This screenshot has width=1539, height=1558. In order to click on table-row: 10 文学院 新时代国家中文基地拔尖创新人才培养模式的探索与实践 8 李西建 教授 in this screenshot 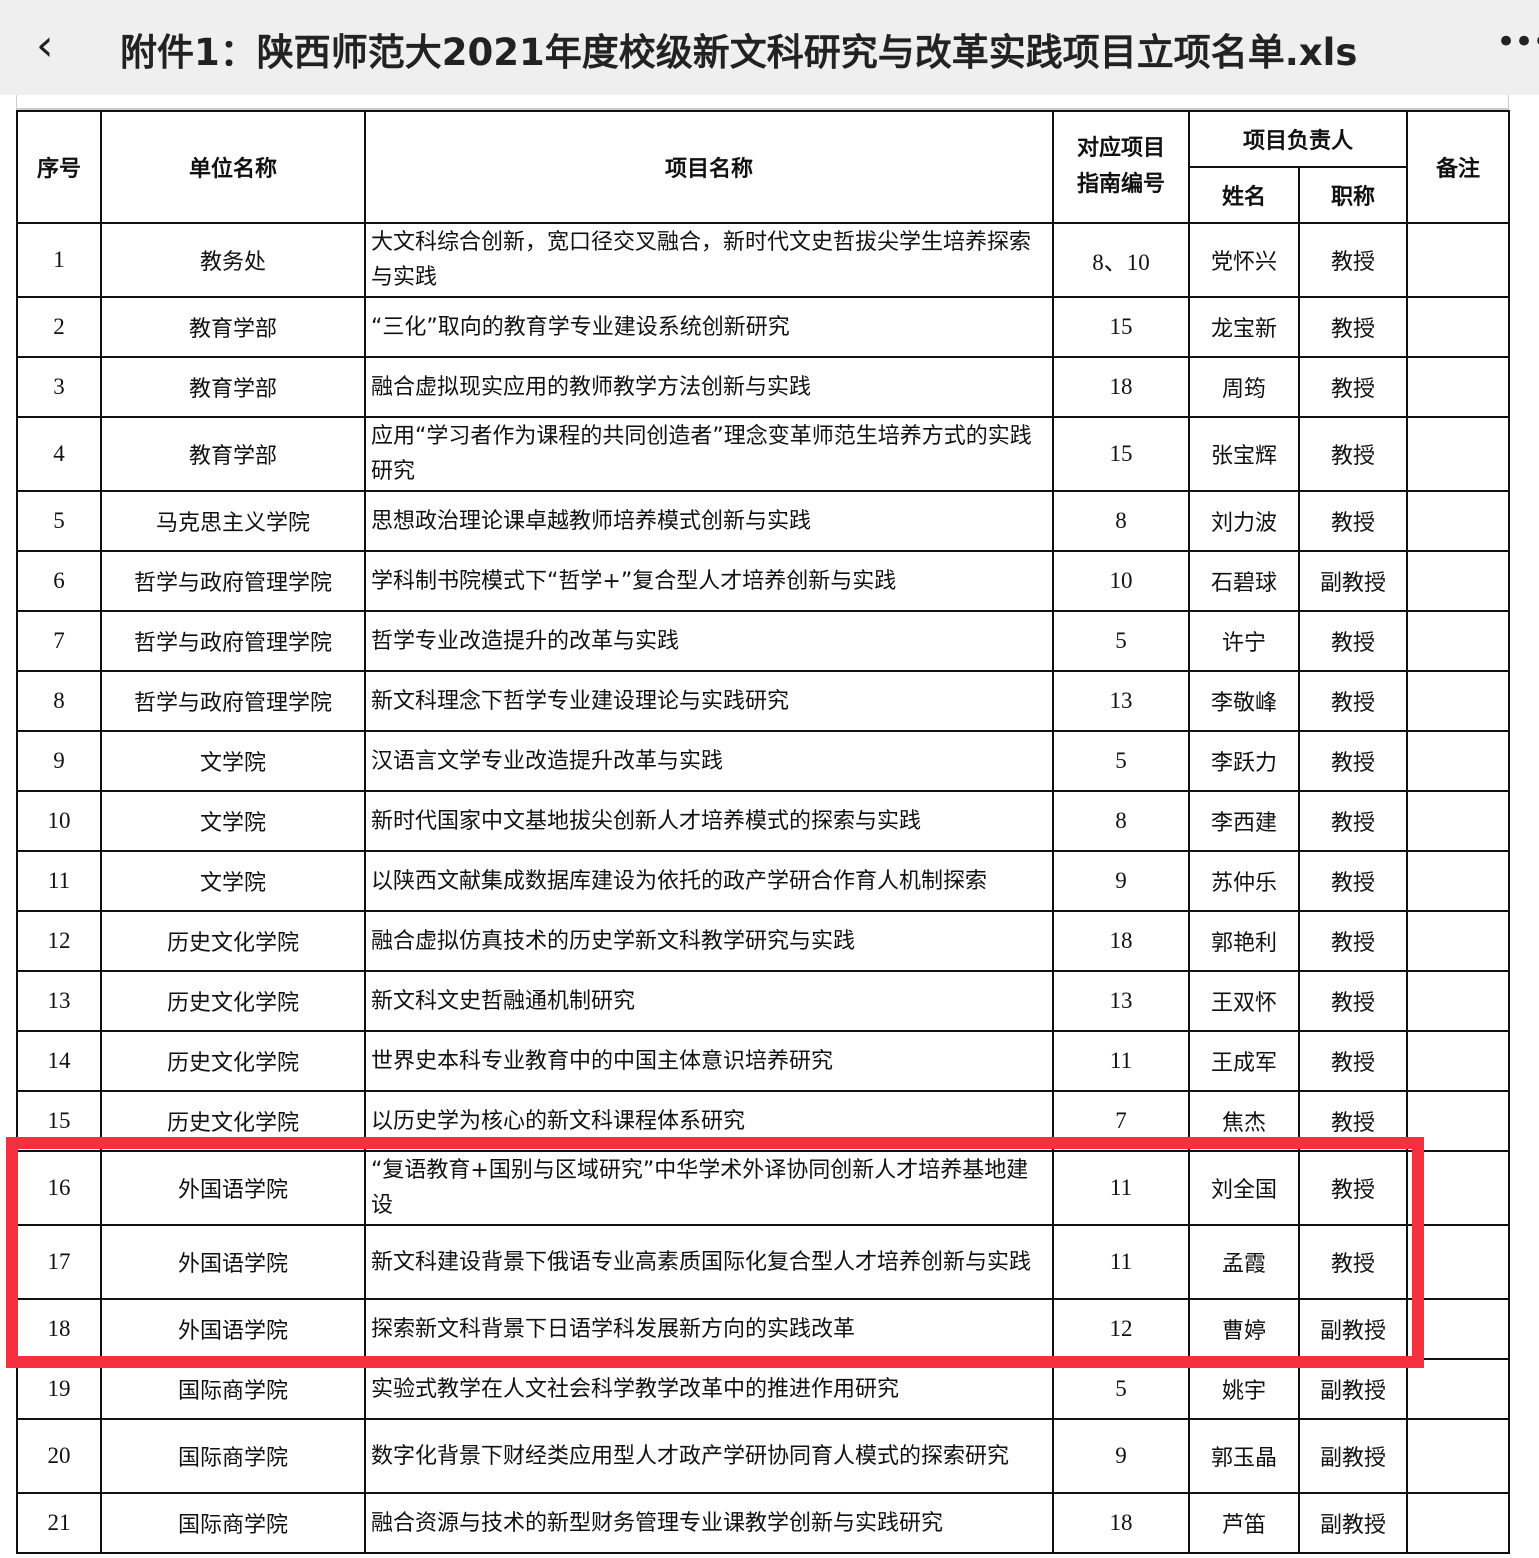, I will do `click(763, 821)`.